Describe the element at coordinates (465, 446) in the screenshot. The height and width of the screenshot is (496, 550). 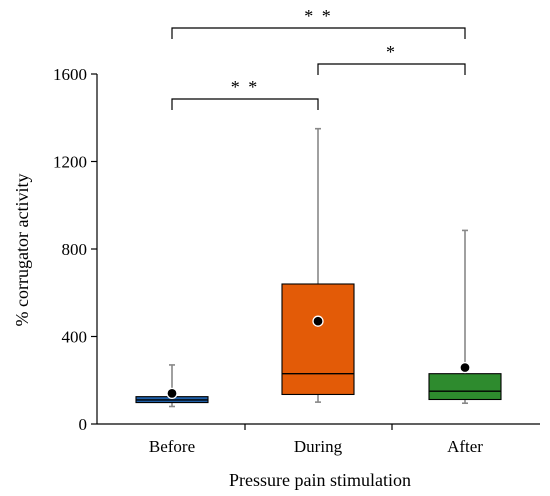
I see `x-tick-label: After` at that location.